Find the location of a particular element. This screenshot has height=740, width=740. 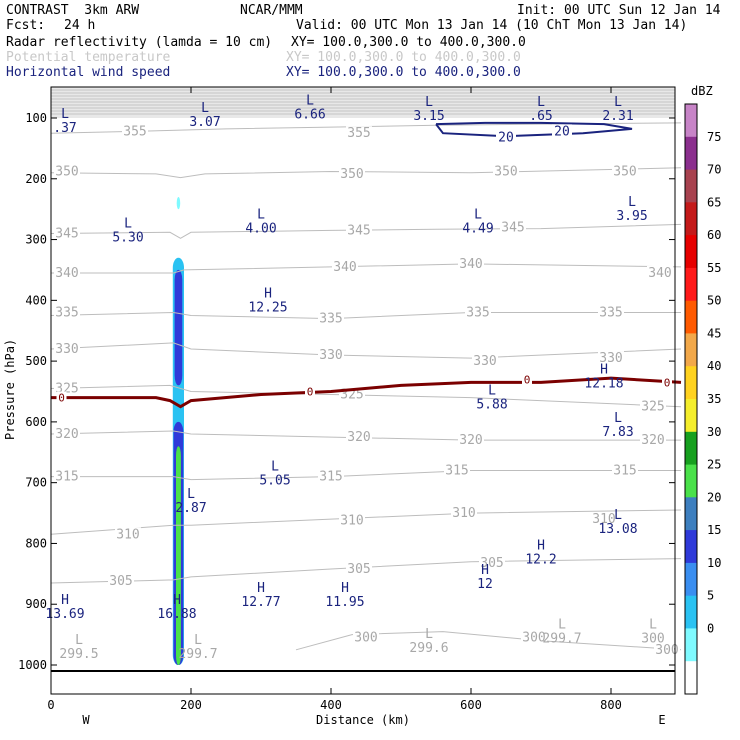

theta-extremum-symbol-2: L is located at coordinates (429, 634).